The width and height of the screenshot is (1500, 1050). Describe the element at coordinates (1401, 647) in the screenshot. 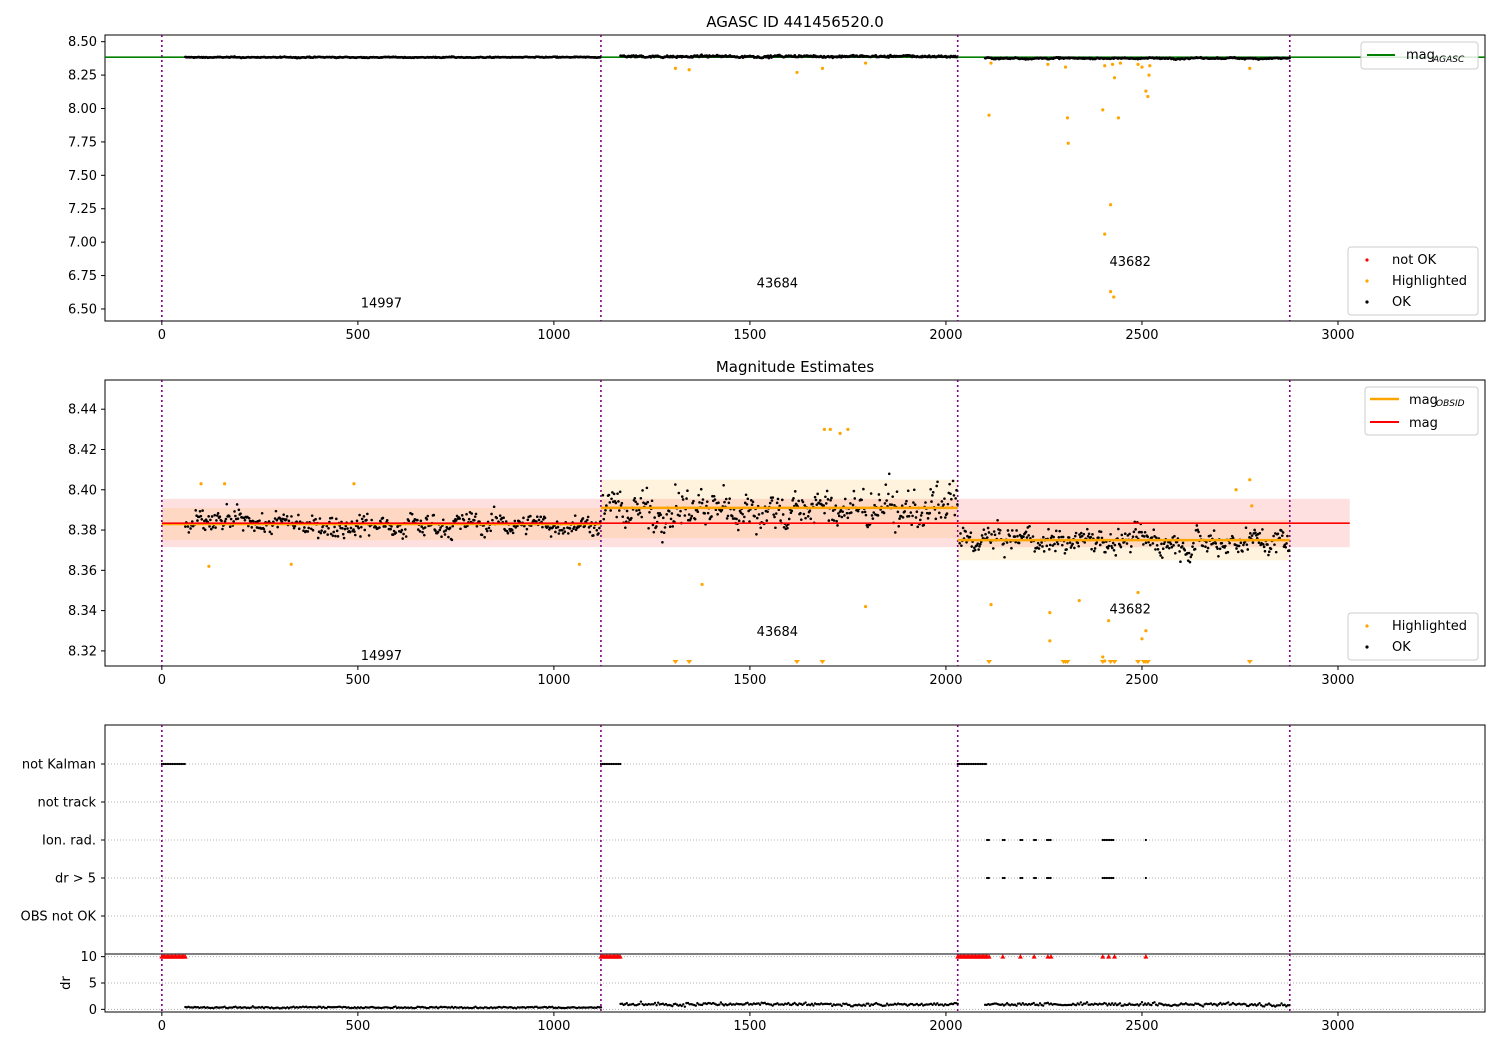

I see `legend-label: OK` at that location.